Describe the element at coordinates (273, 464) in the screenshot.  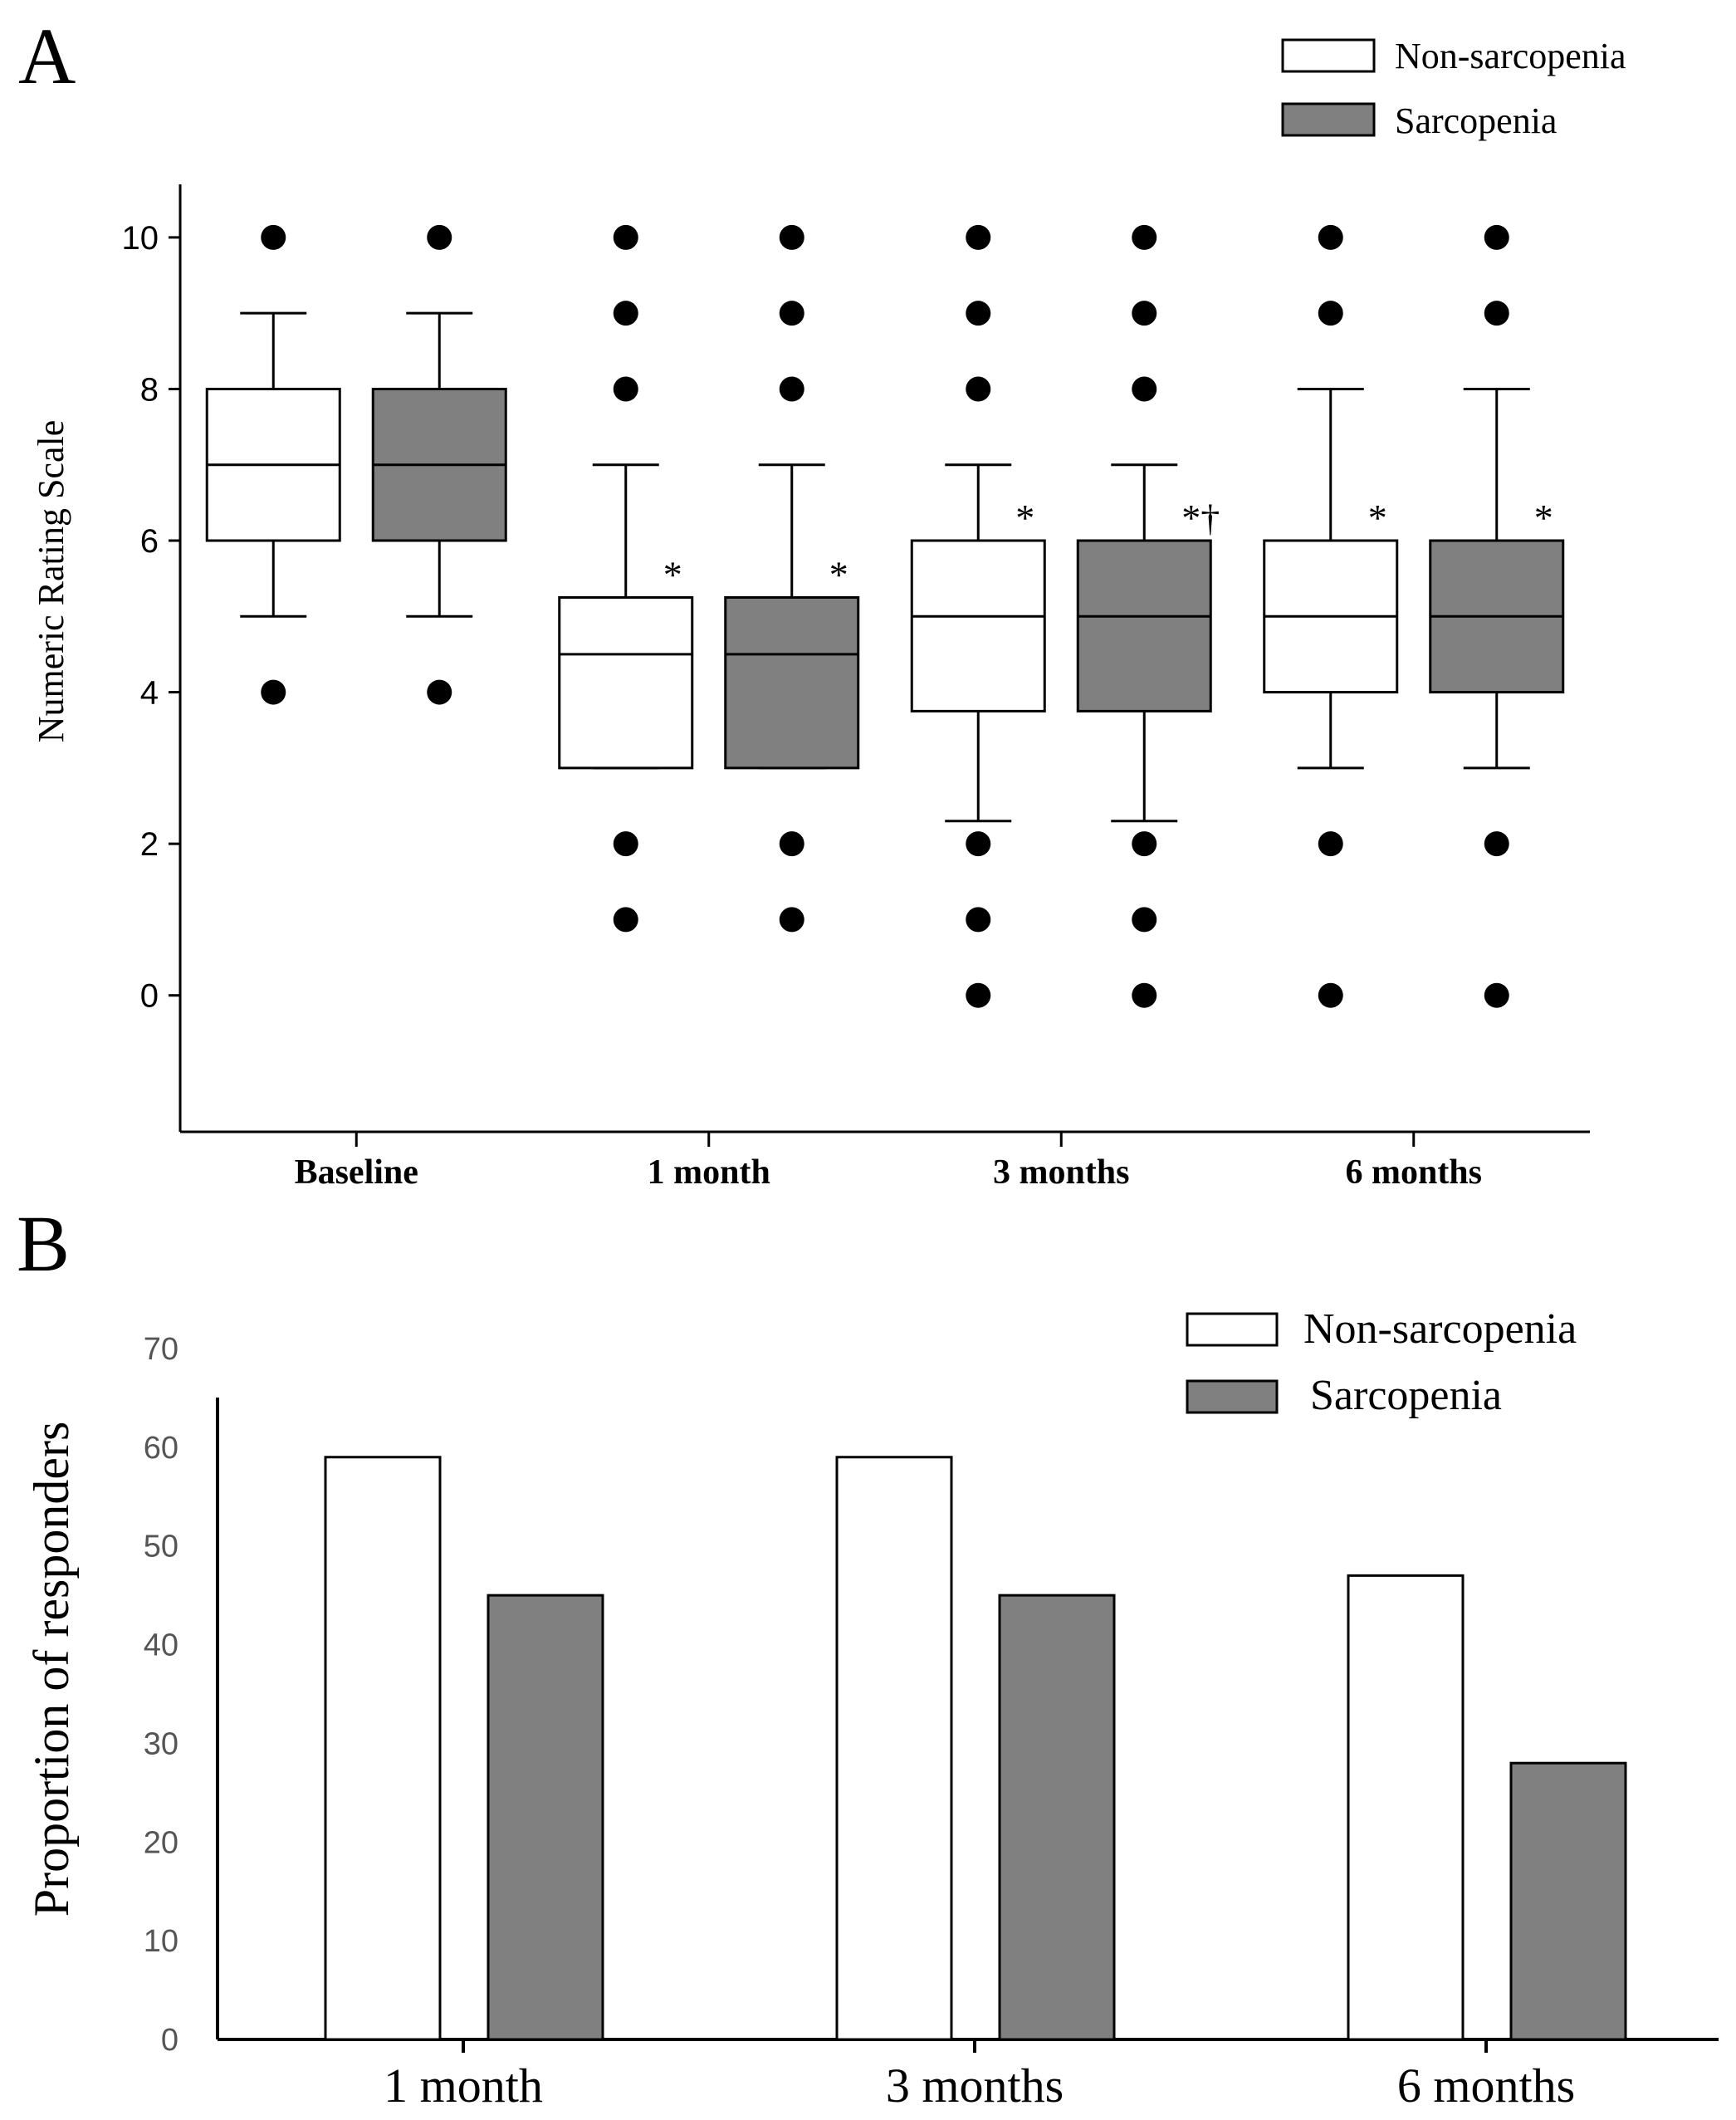
I see `box-non-sarcopenia-baseline` at that location.